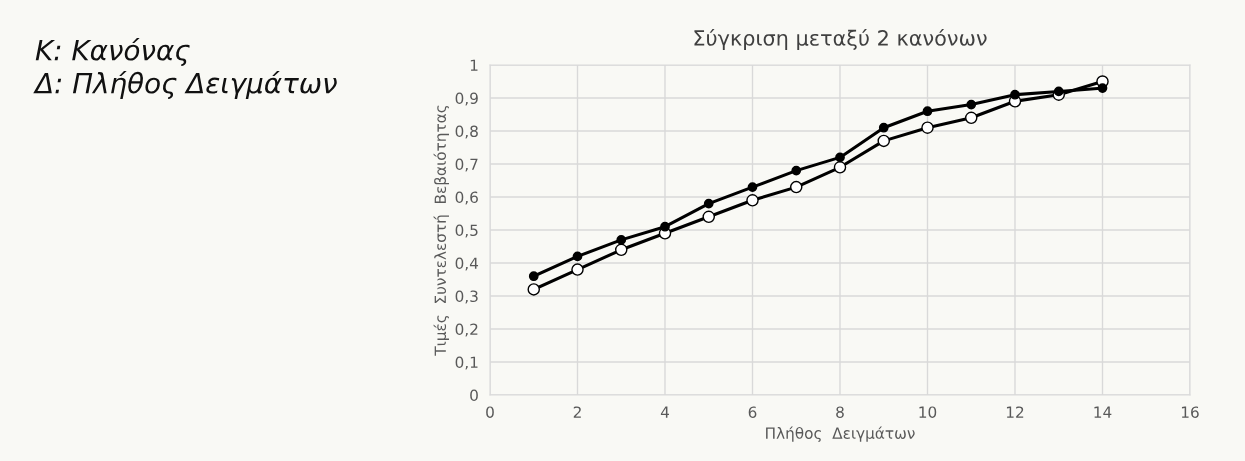 Image resolution: width=1245 pixels, height=461 pixels. What do you see at coordinates (474, 395) in the screenshot?
I see `y-tick-label: 0` at bounding box center [474, 395].